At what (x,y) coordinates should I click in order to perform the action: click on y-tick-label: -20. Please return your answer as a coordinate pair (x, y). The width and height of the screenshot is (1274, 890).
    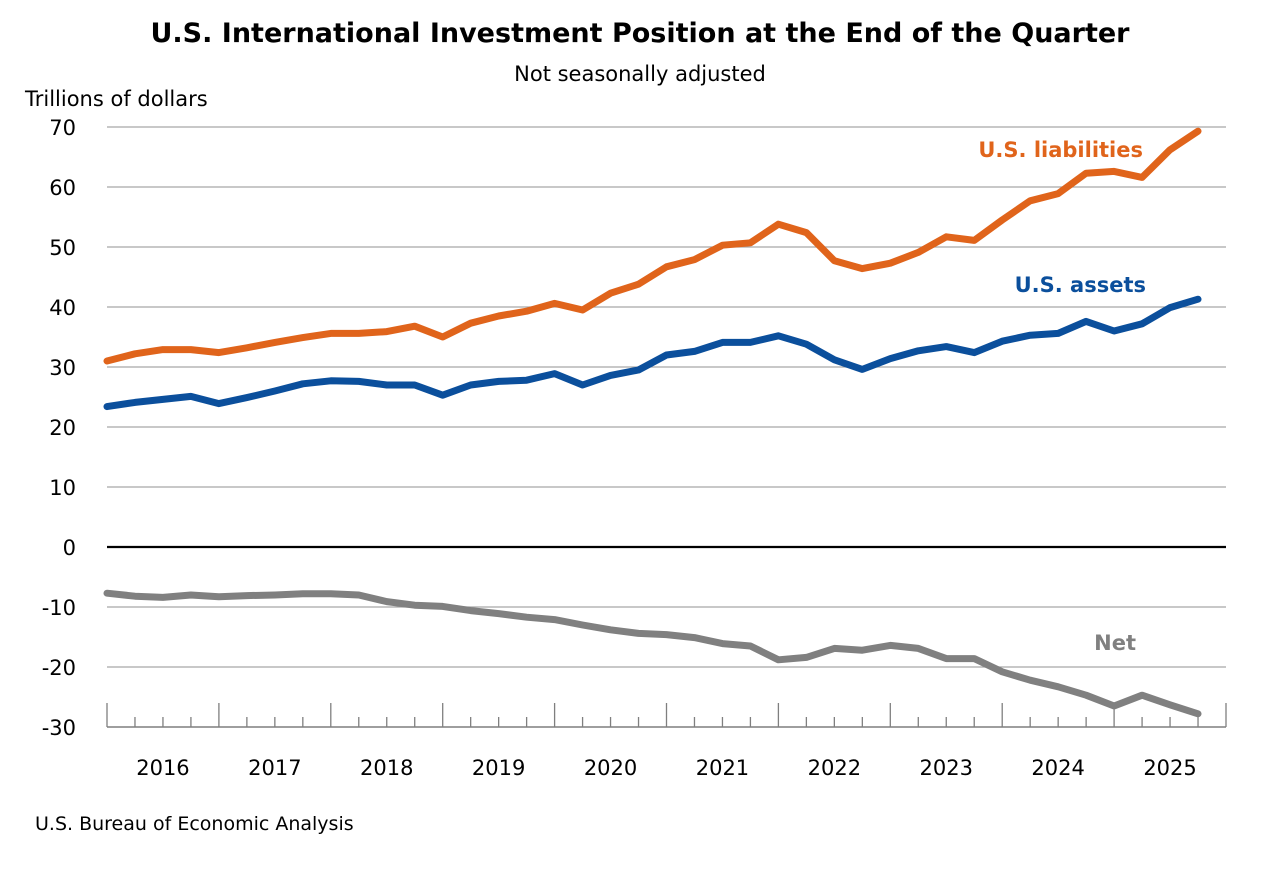
    Looking at the image, I should click on (59, 668).